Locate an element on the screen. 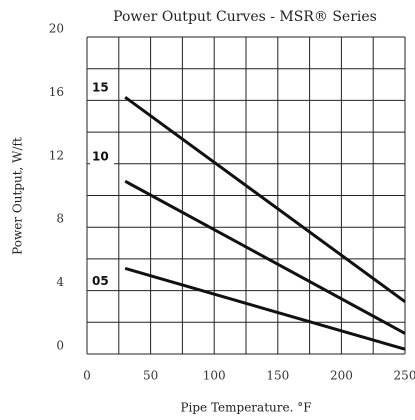  series-label: 05 is located at coordinates (100, 281).